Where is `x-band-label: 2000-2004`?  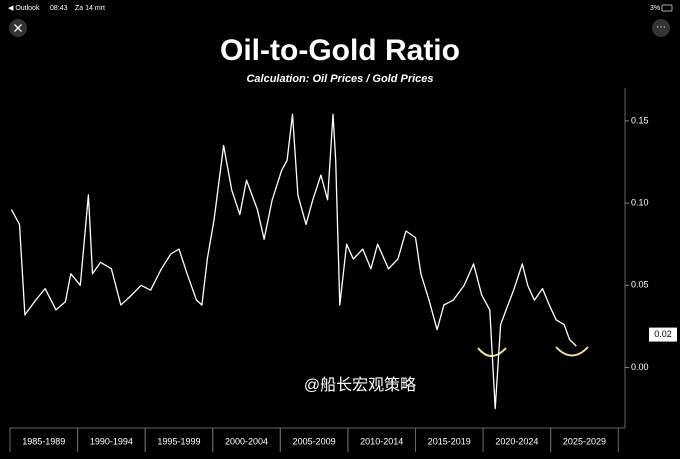
x-band-label: 2000-2004 is located at coordinates (246, 441).